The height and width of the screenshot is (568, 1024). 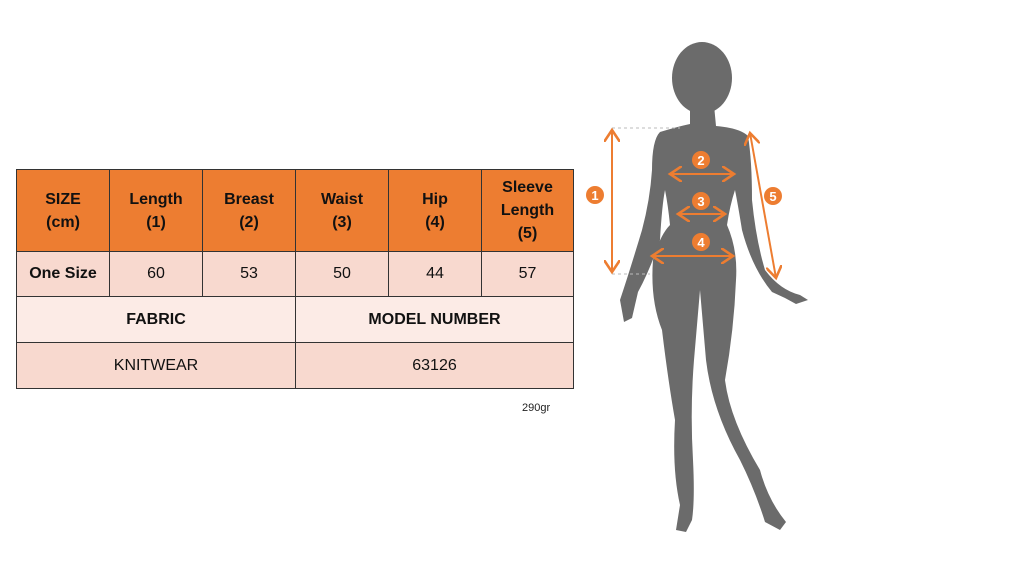 I want to click on fabric-value: KNITWEAR, so click(x=156, y=365).